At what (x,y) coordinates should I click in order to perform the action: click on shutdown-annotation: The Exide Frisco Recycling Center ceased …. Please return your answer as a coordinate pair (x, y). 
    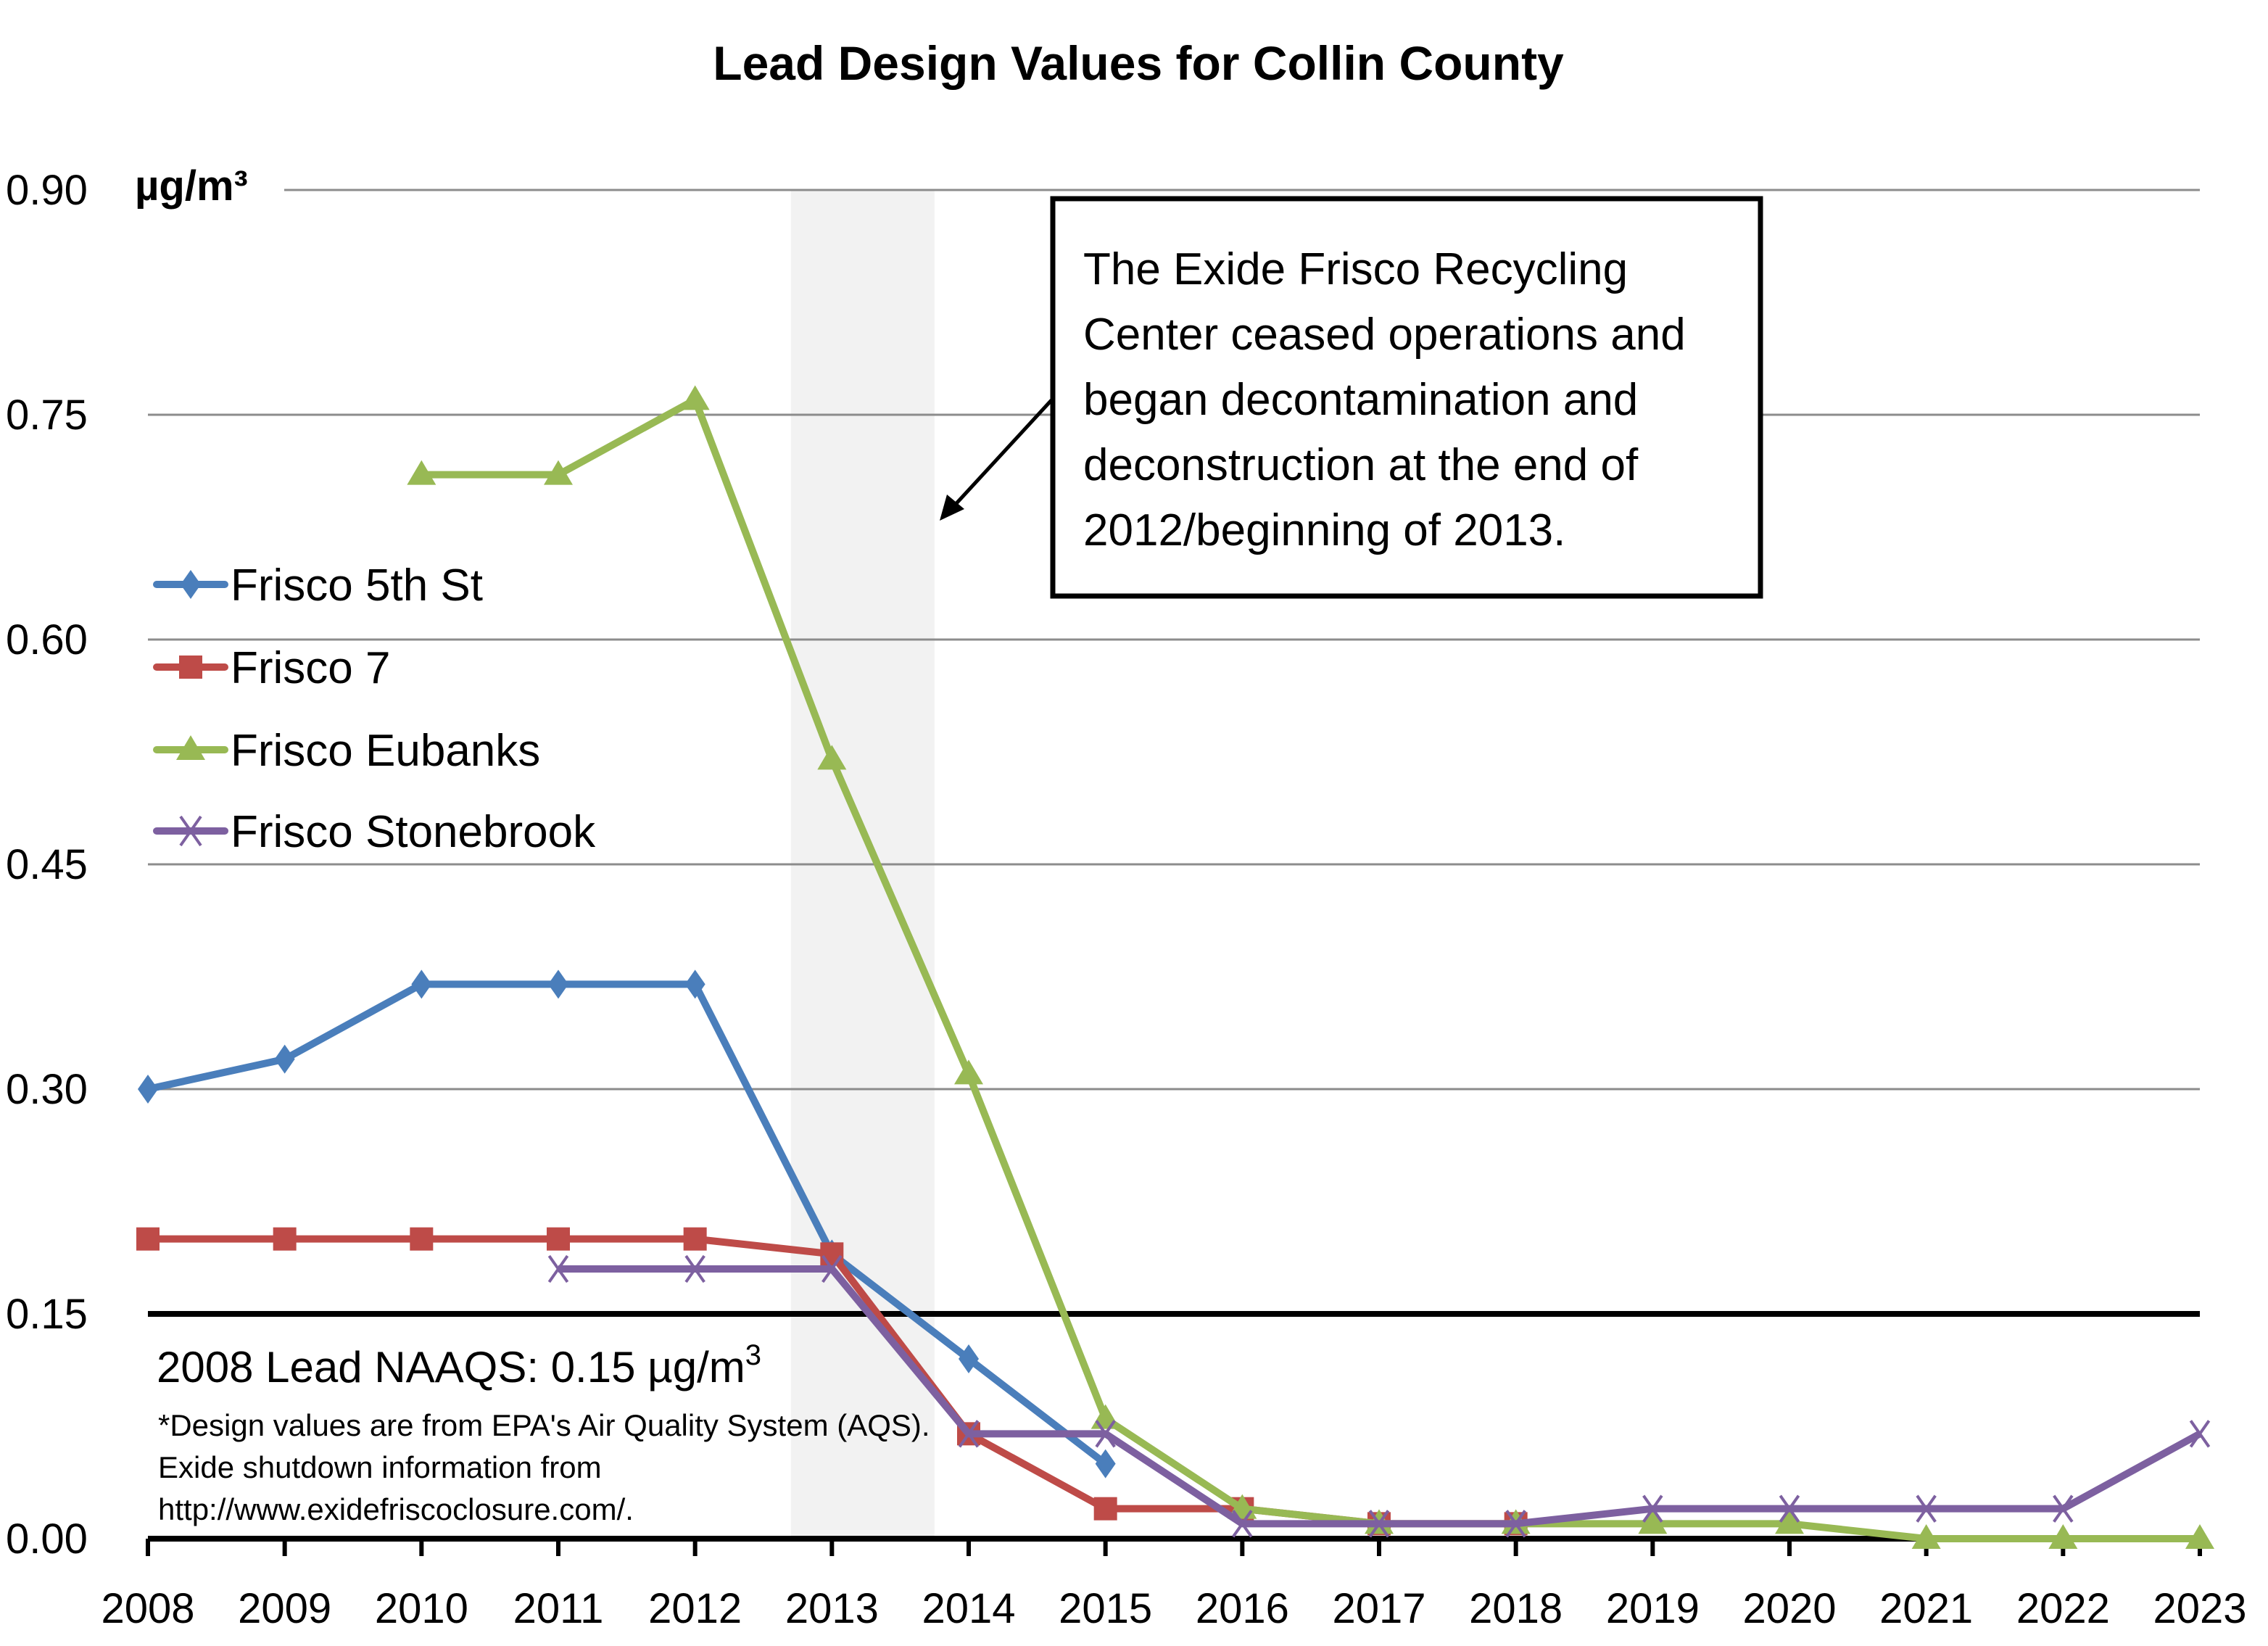
    Looking at the image, I should click on (1351, 397).